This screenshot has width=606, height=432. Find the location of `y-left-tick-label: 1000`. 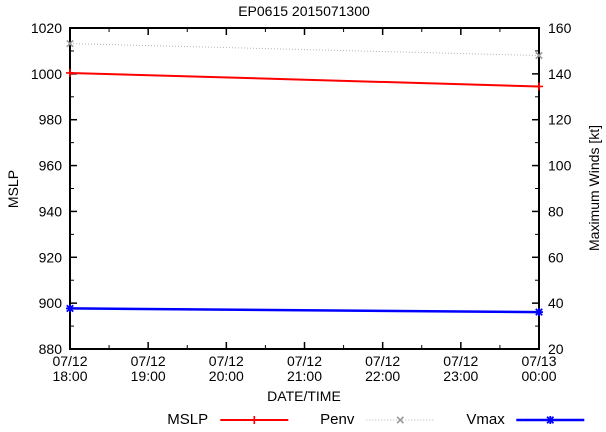

y-left-tick-label: 1000 is located at coordinates (46, 74).